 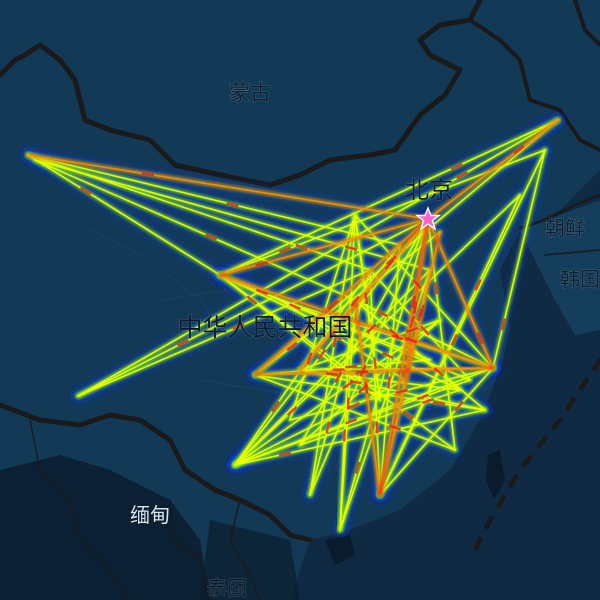 What do you see at coordinates (429, 190) in the screenshot?
I see `label-beijing: 北京` at bounding box center [429, 190].